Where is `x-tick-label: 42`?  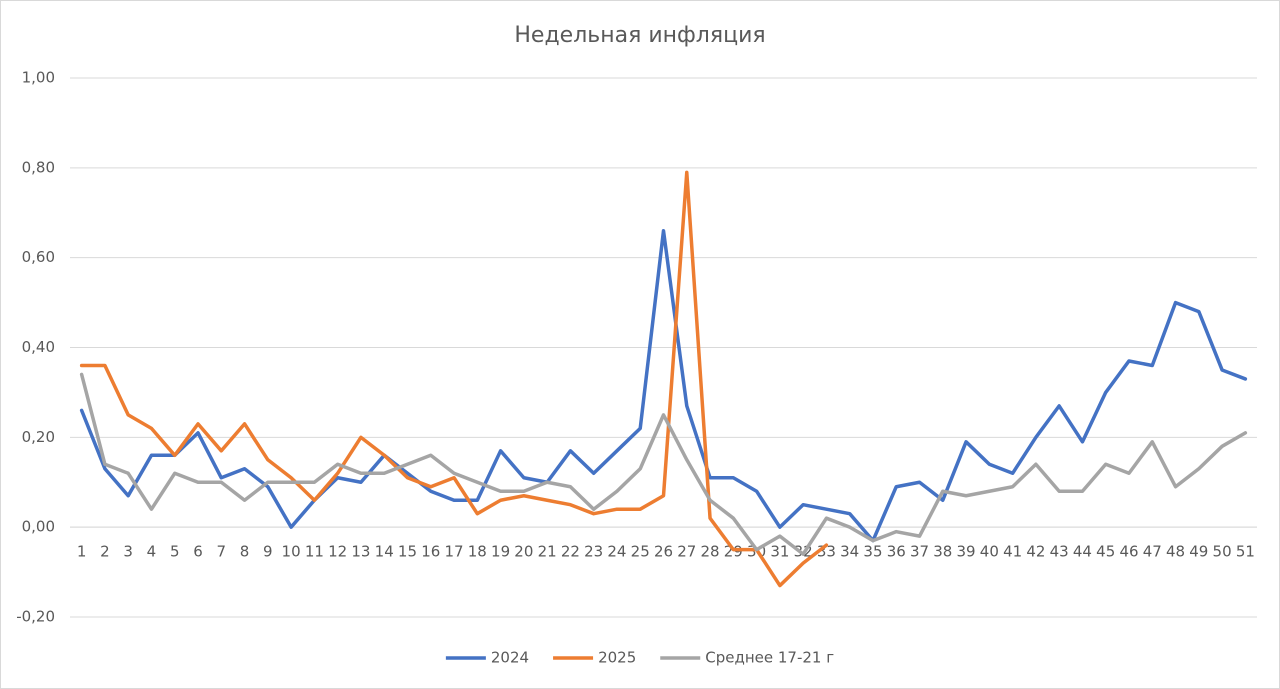 x-tick-label: 42 is located at coordinates (1035, 552).